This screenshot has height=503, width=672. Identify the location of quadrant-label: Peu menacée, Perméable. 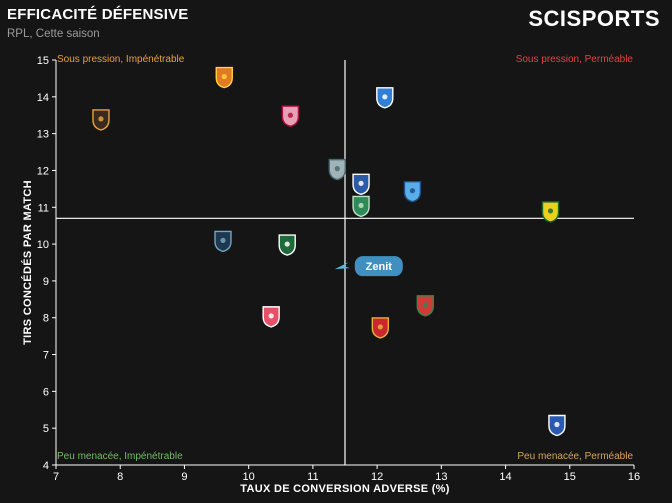
(575, 456).